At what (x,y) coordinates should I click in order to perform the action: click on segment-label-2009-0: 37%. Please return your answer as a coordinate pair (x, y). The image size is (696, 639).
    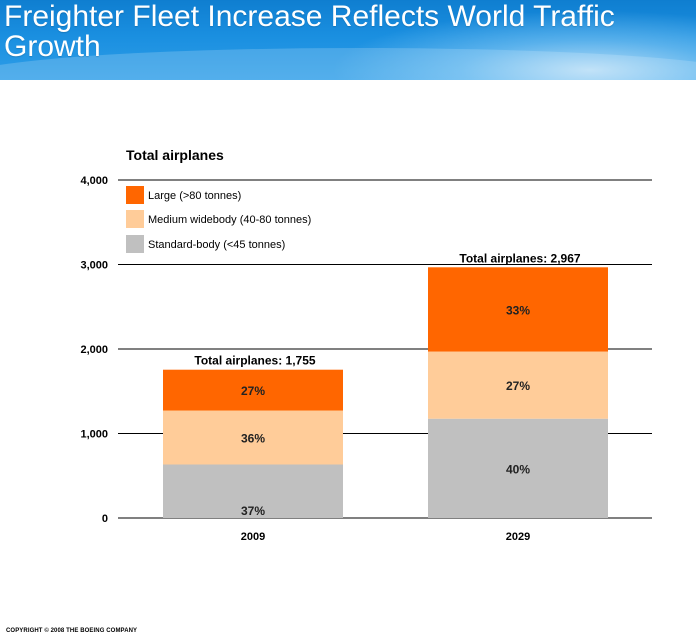
    Looking at the image, I should click on (253, 511).